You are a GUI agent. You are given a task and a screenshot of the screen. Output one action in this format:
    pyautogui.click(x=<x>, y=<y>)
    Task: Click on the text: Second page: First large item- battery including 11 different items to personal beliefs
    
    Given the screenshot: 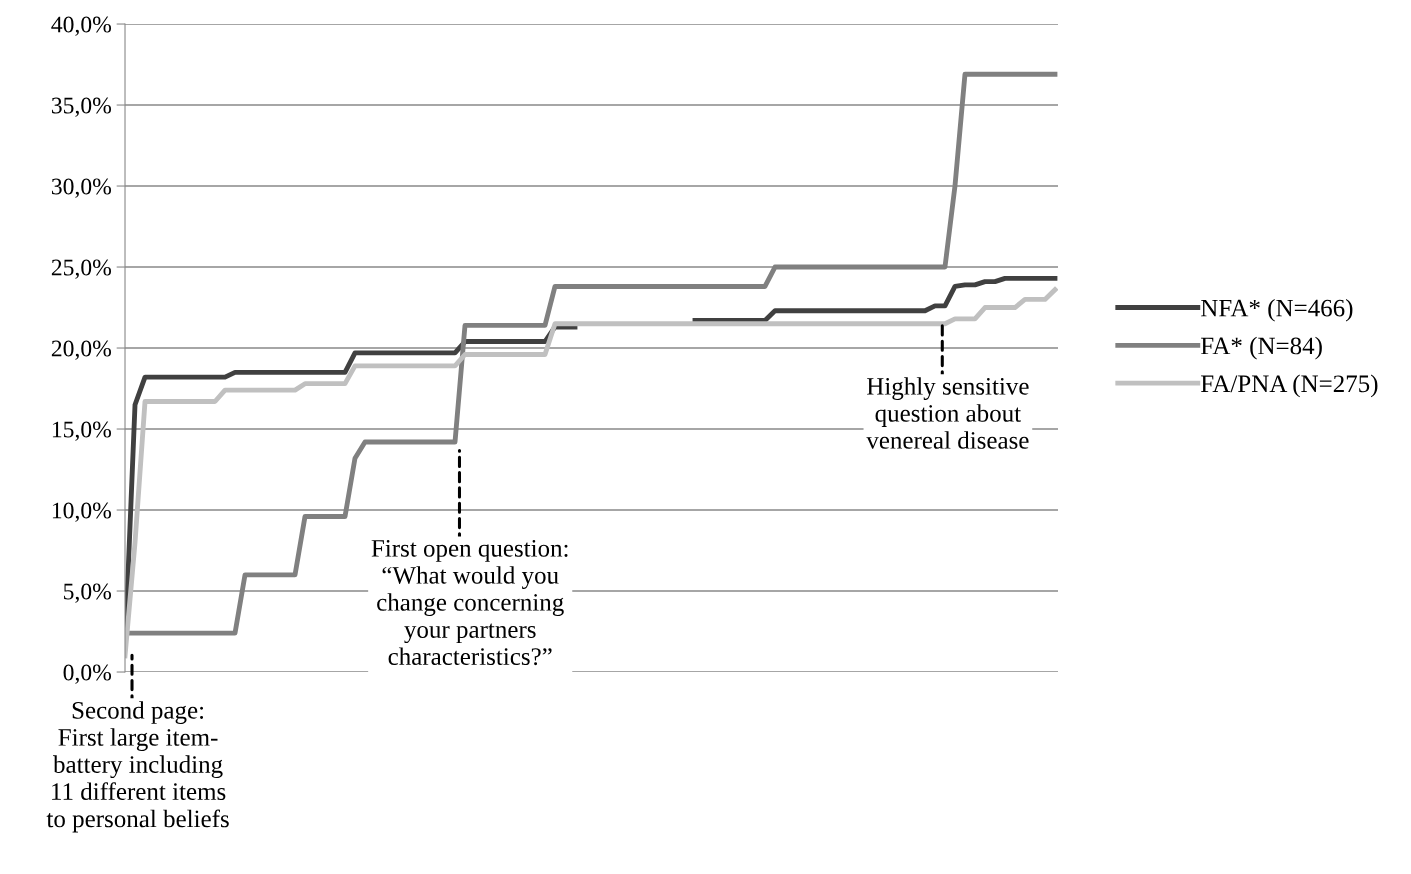 What is the action you would take?
    pyautogui.click(x=137, y=767)
    